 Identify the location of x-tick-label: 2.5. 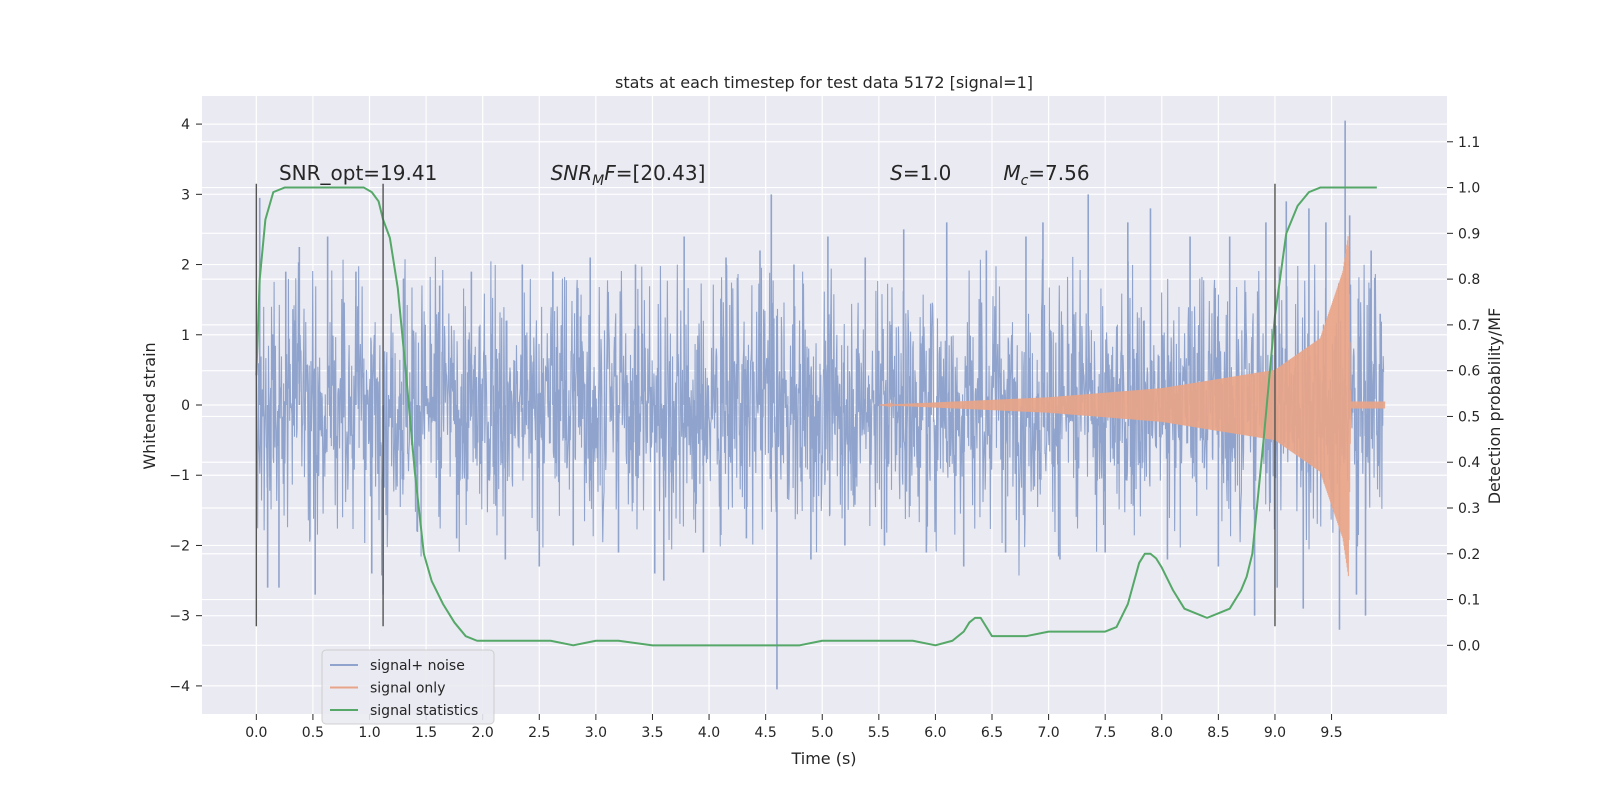
(539, 733).